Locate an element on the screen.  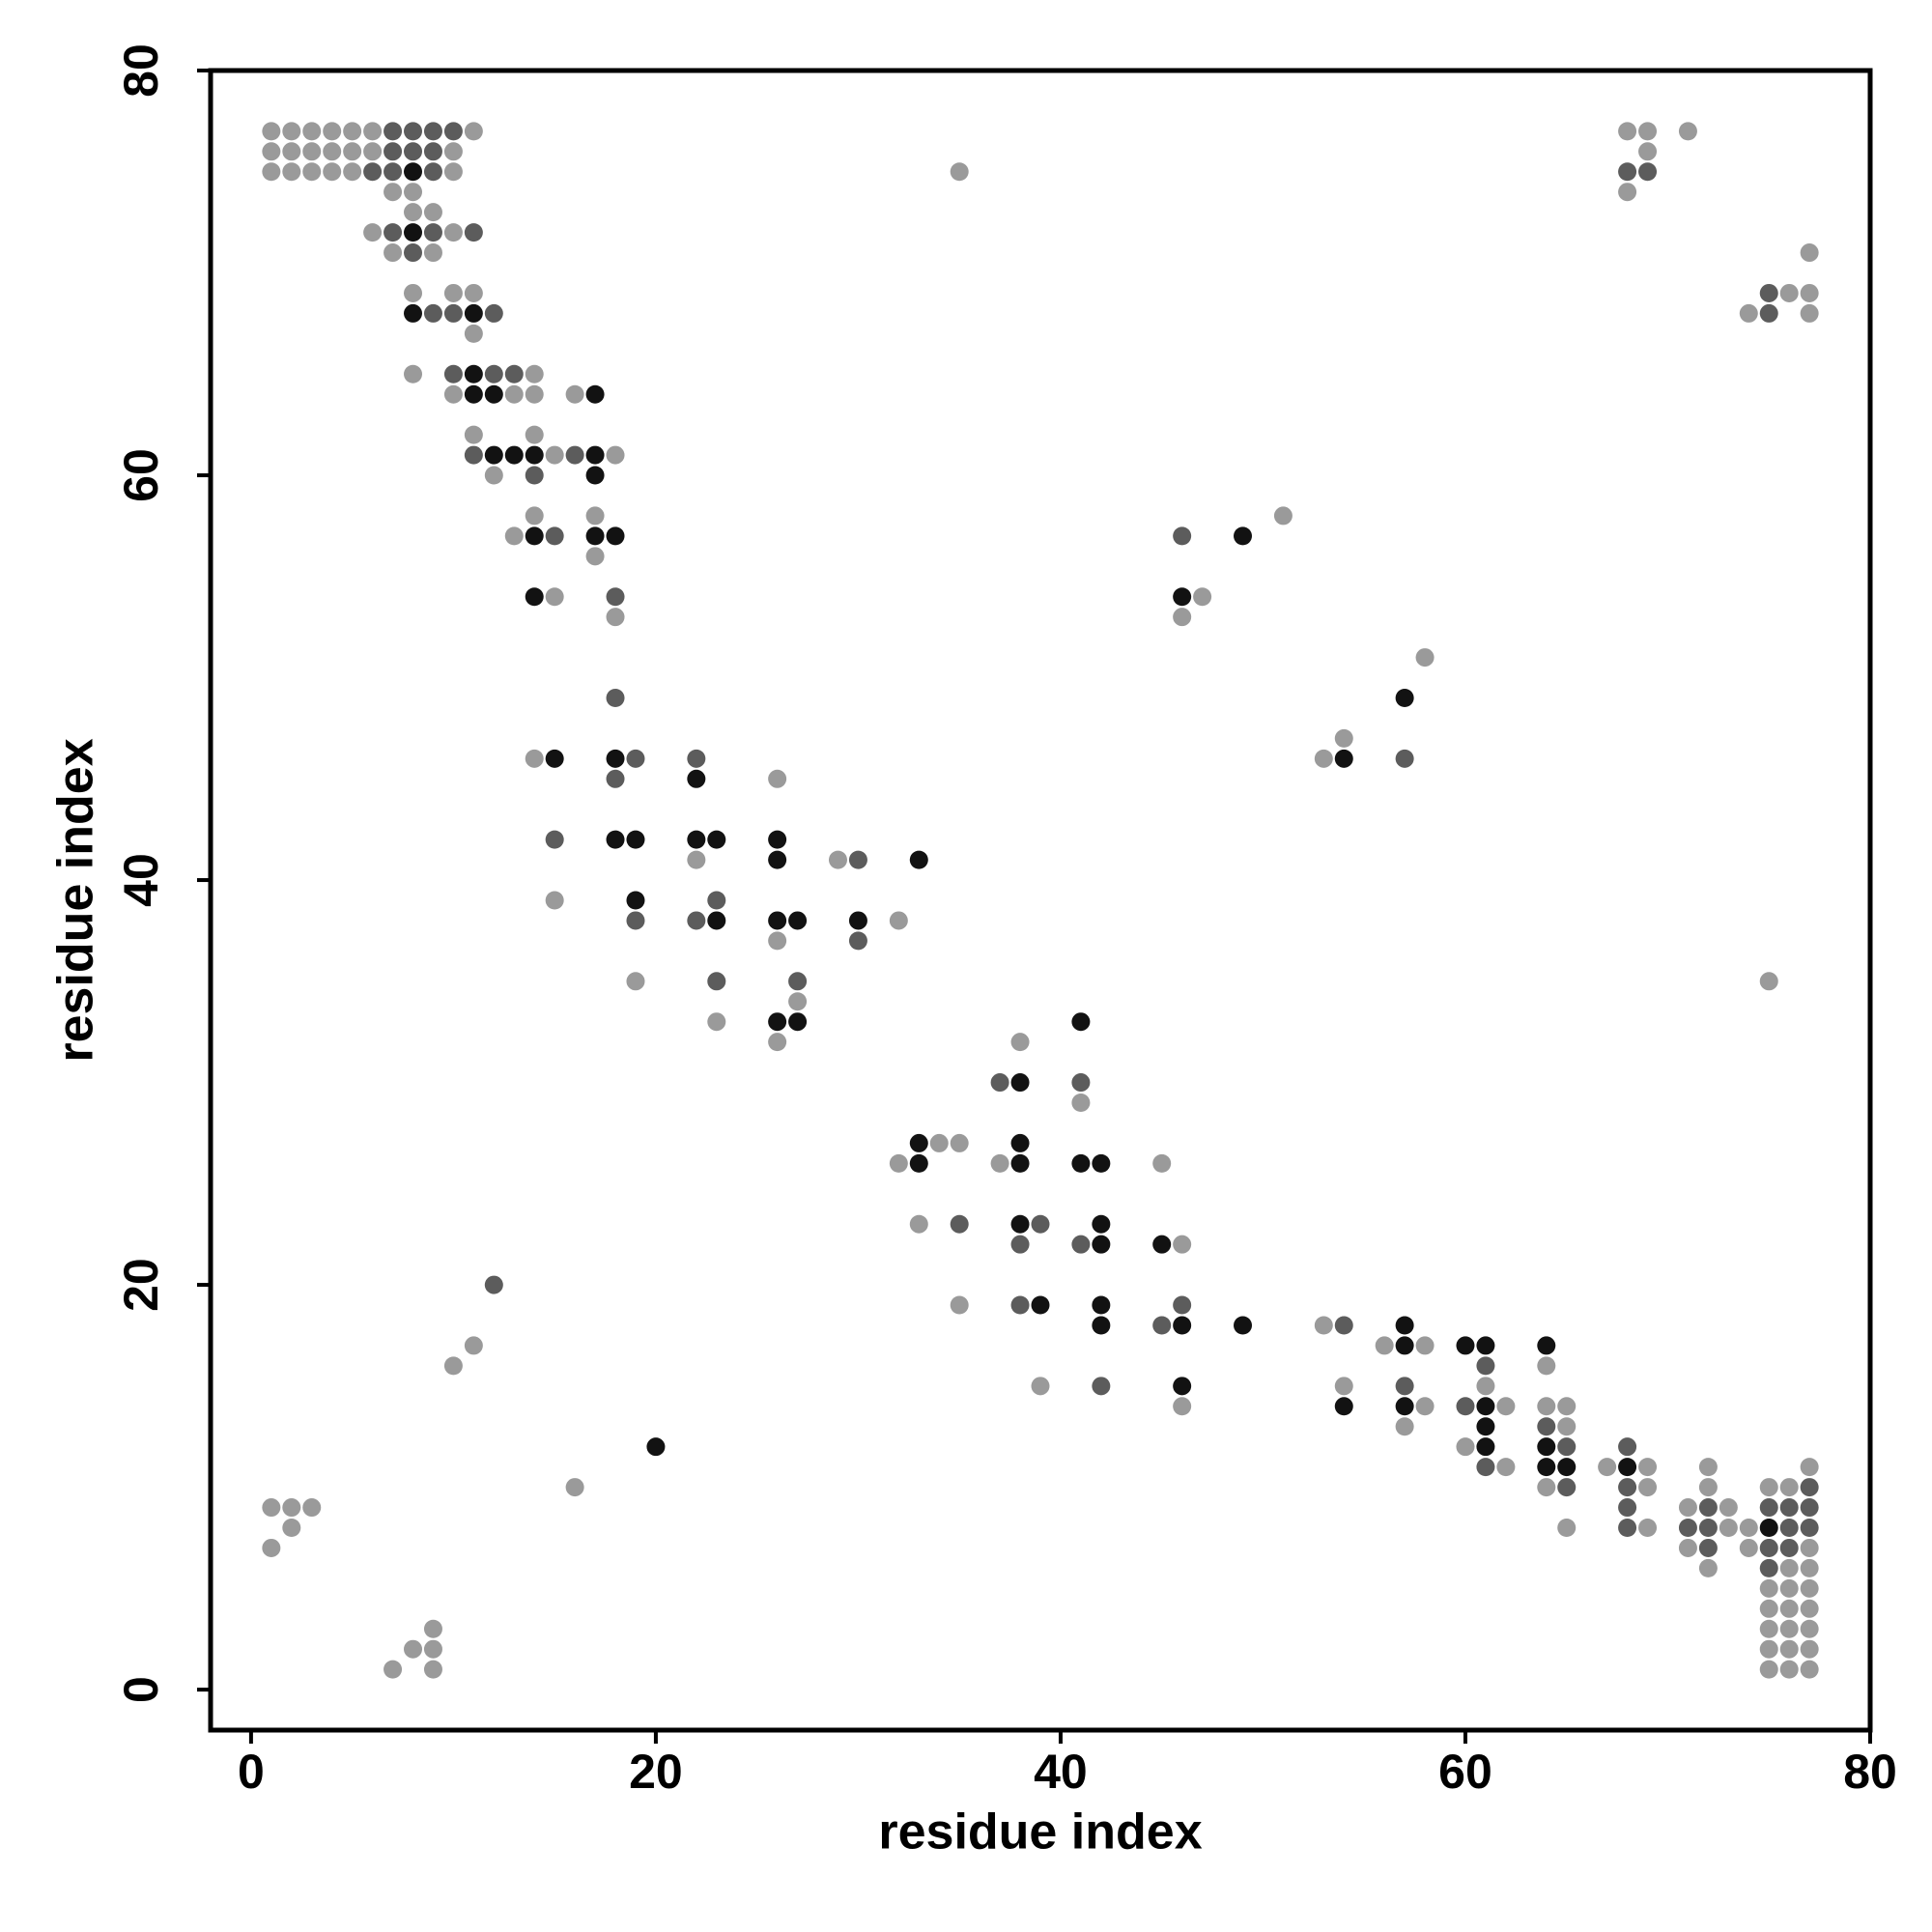
y-axis-title: residue index is located at coordinates (76, 900).